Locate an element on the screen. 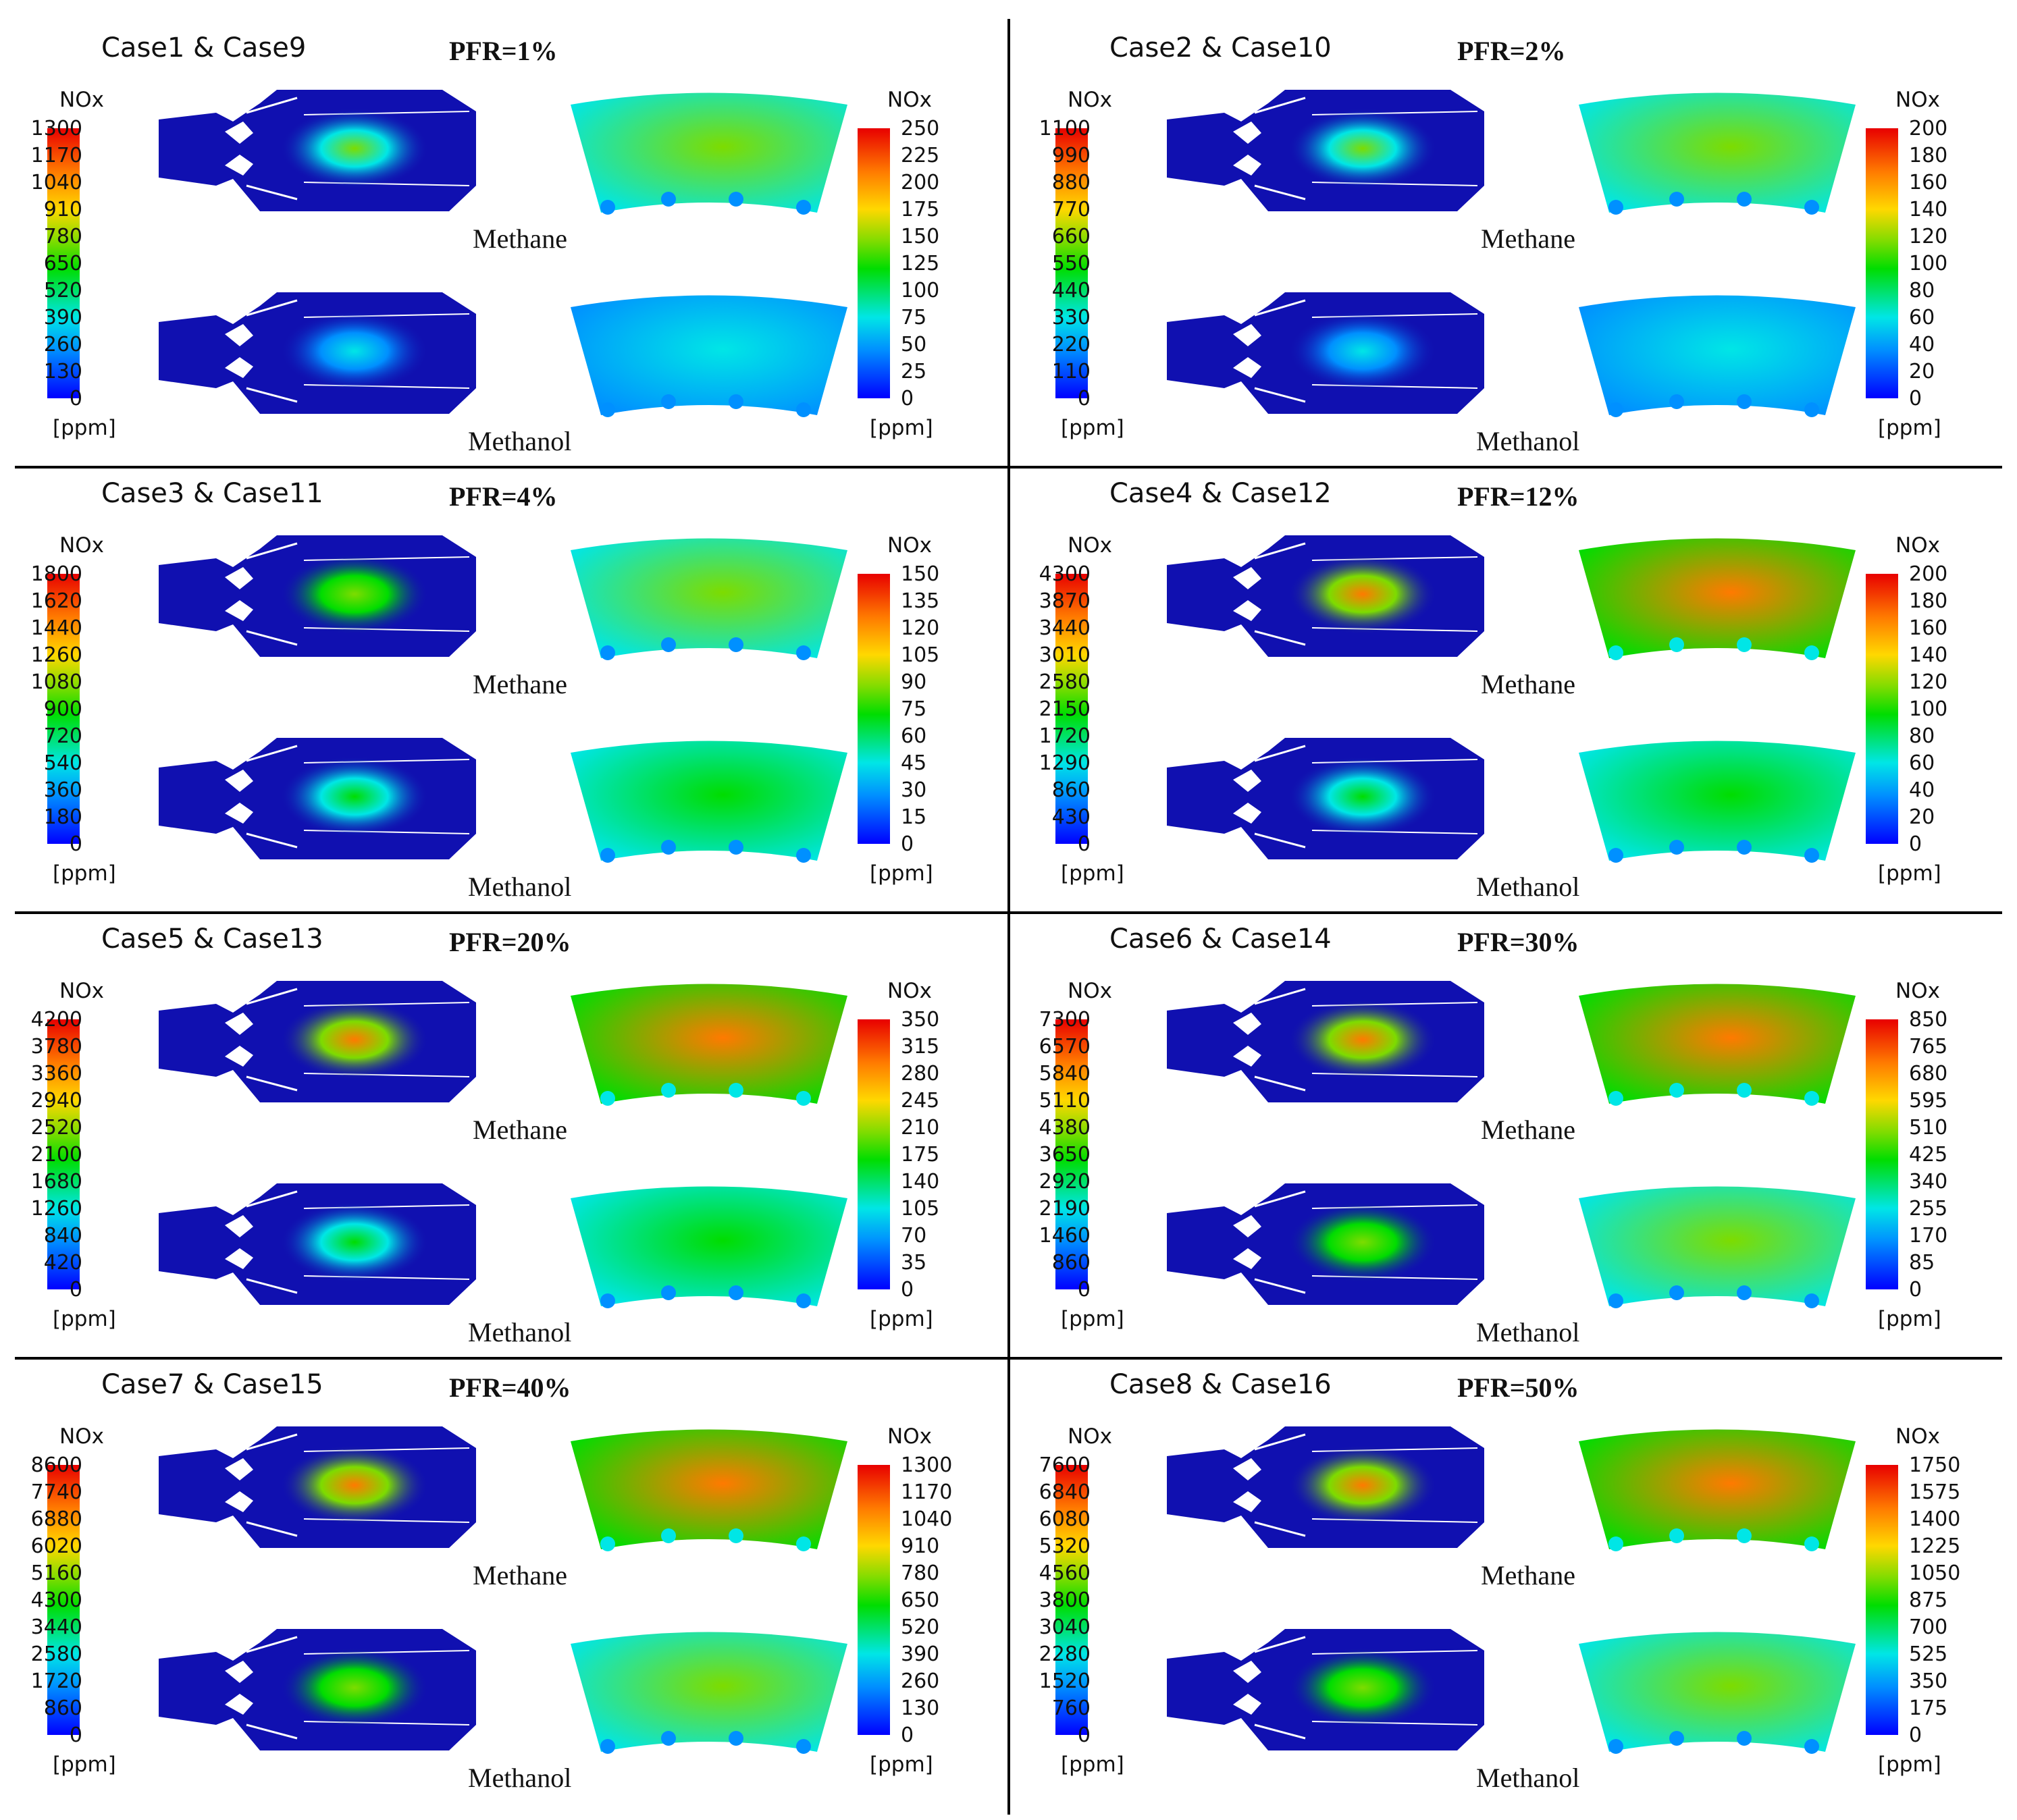  colorbar-tick-label: 1800 is located at coordinates (56, 574).